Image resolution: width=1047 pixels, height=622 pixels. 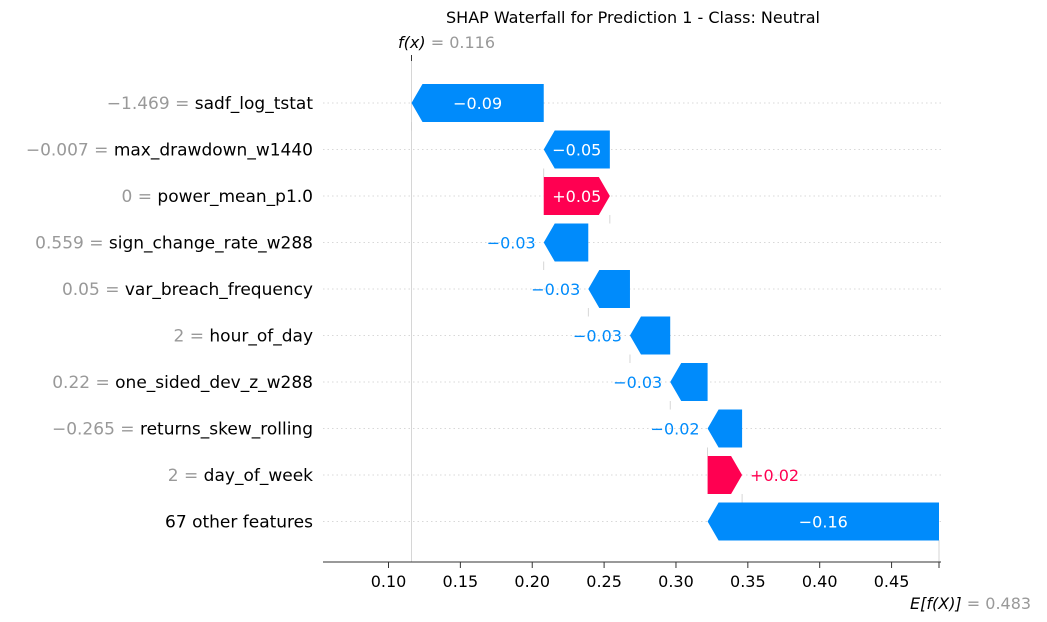 I want to click on feature-name: hour_of_day, so click(x=261, y=337).